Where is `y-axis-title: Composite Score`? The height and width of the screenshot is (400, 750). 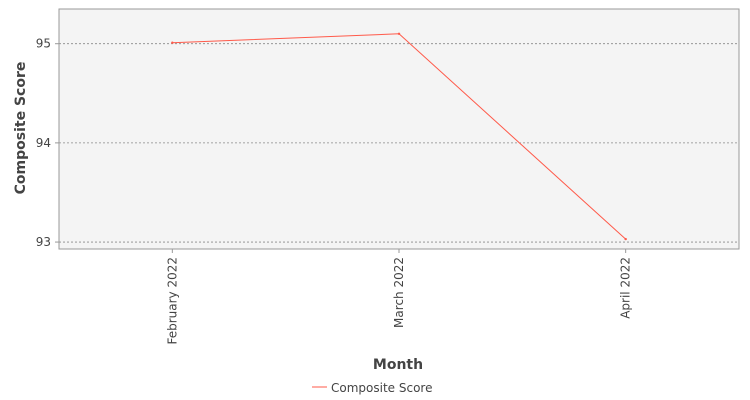 y-axis-title: Composite Score is located at coordinates (21, 128).